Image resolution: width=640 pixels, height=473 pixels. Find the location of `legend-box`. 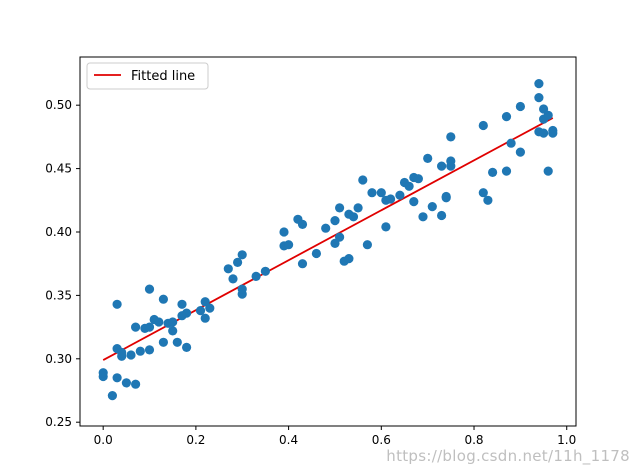

legend-box is located at coordinates (147, 76).